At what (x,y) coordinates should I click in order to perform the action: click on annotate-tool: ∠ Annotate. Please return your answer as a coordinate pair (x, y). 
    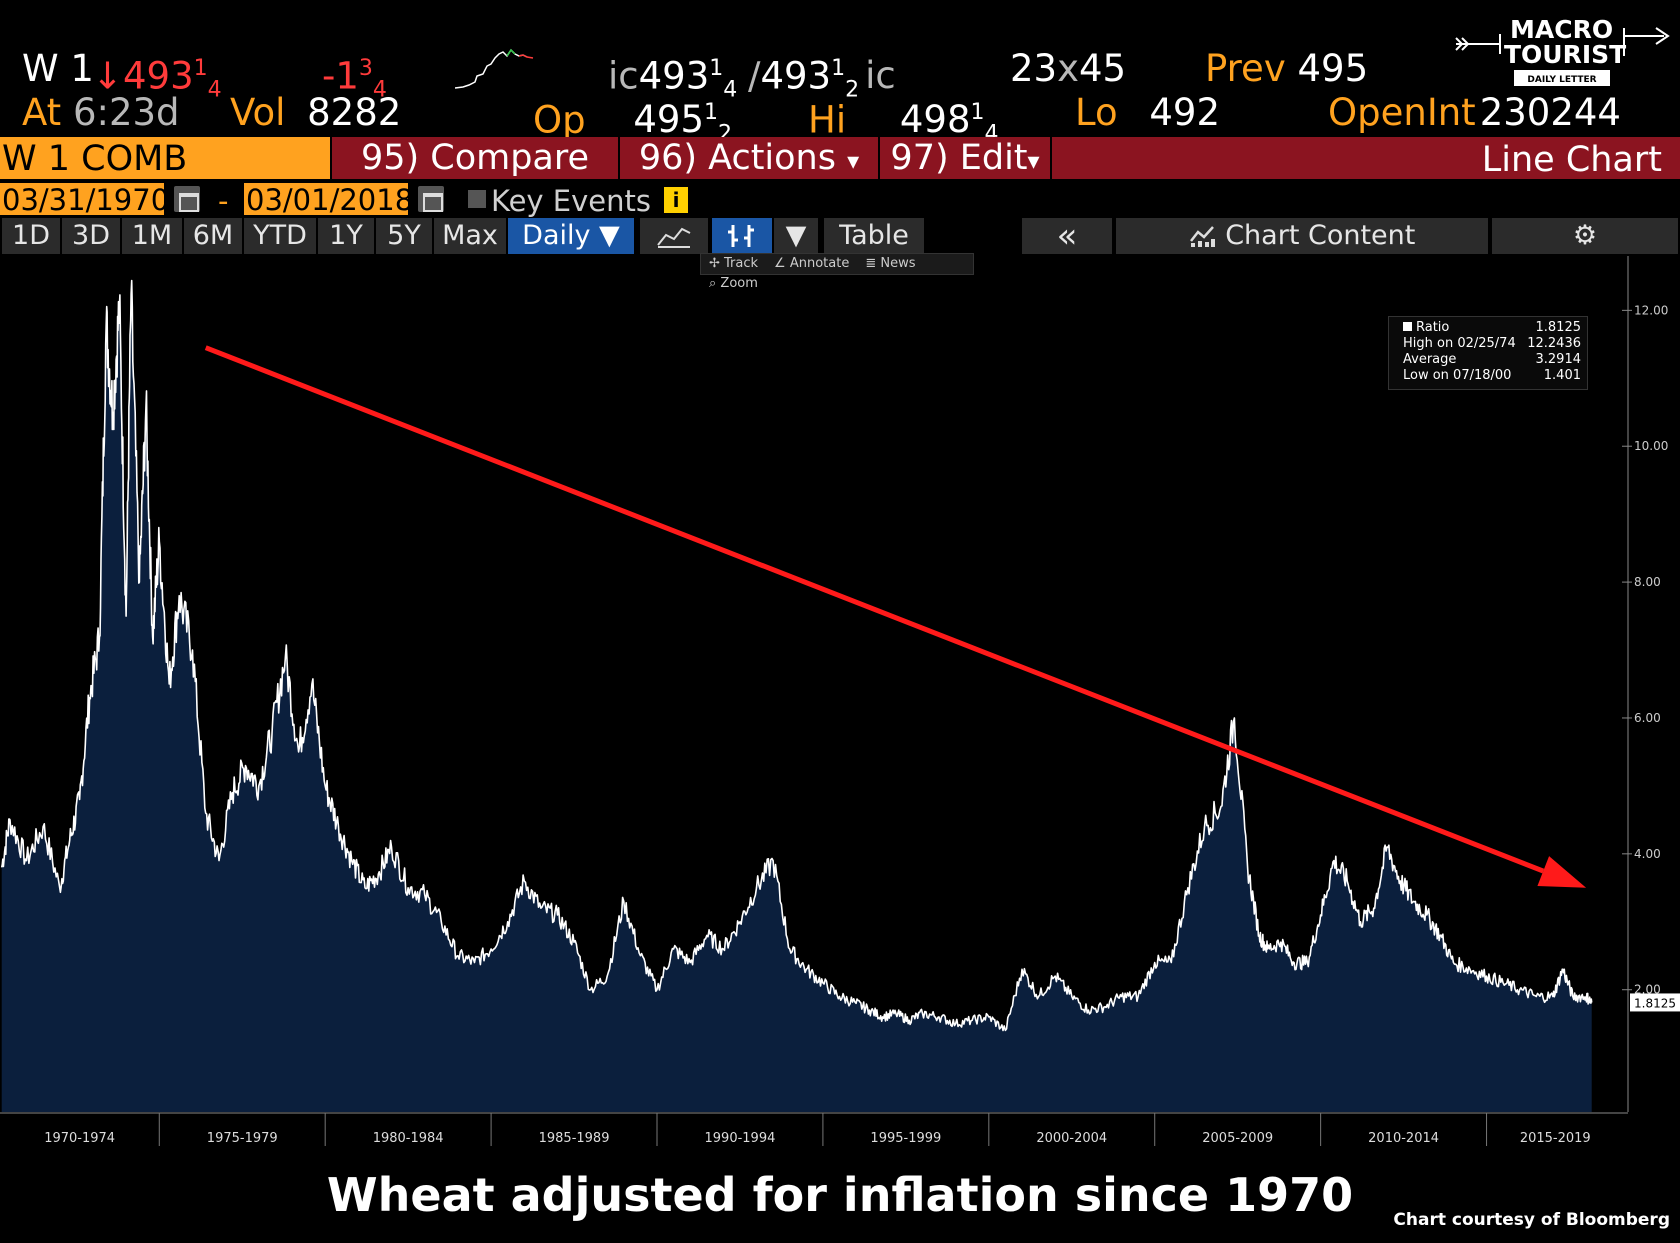
    Looking at the image, I should click on (812, 263).